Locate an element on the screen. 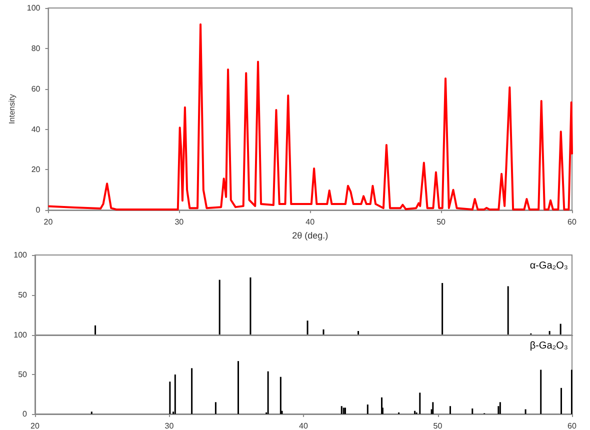 The height and width of the screenshot is (430, 590). text: α-Ga₂O₃ is located at coordinates (549, 266).